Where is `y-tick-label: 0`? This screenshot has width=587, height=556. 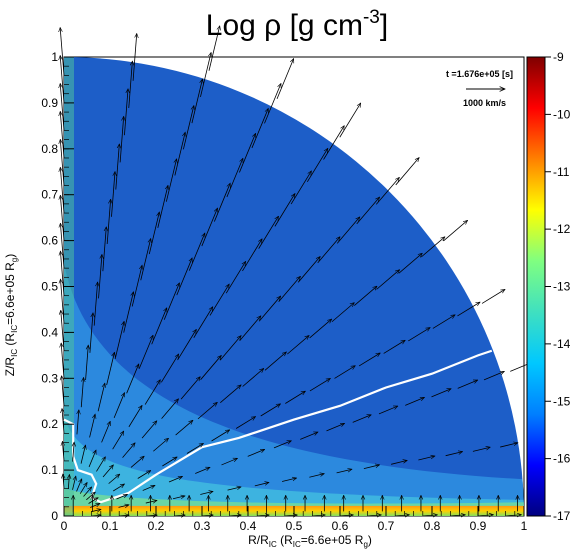 y-tick-label: 0 is located at coordinates (54, 516).